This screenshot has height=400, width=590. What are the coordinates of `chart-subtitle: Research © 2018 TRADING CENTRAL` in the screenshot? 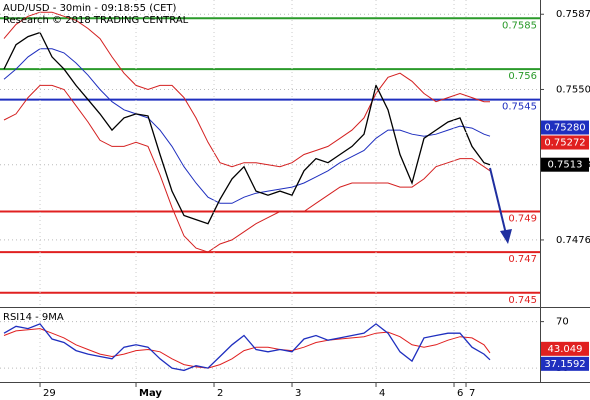 It's located at (96, 20).